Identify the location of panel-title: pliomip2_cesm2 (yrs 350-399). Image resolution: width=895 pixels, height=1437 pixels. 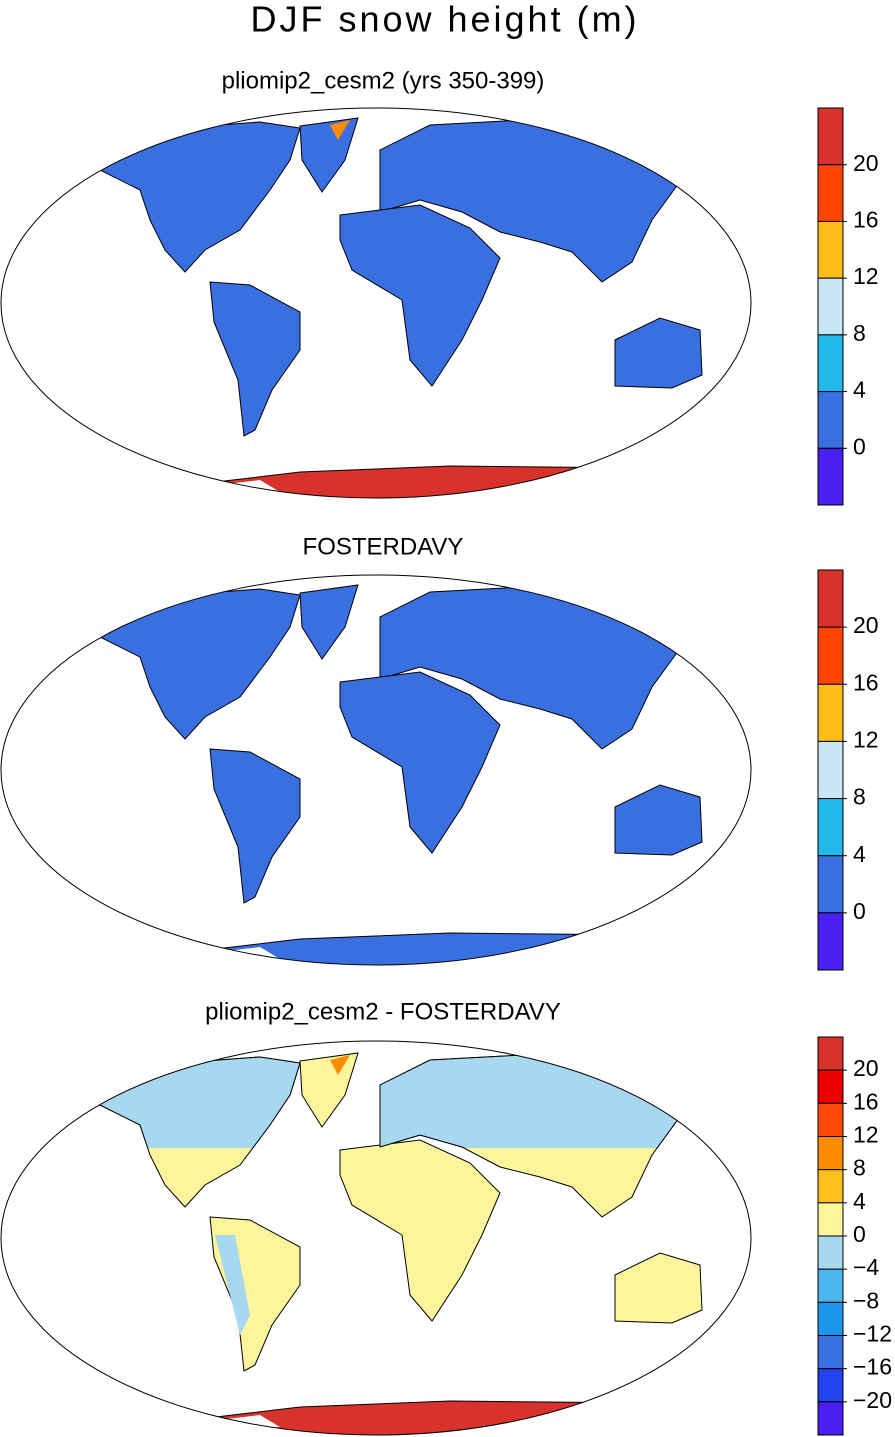
(383, 80).